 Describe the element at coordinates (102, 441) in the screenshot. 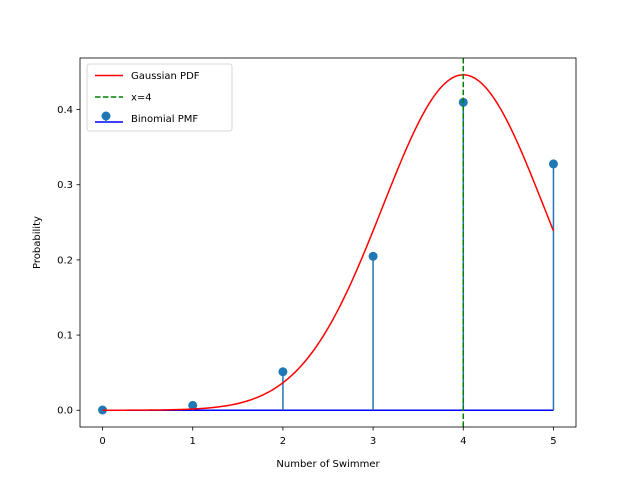

I see `x-tick-label-0: 0` at that location.